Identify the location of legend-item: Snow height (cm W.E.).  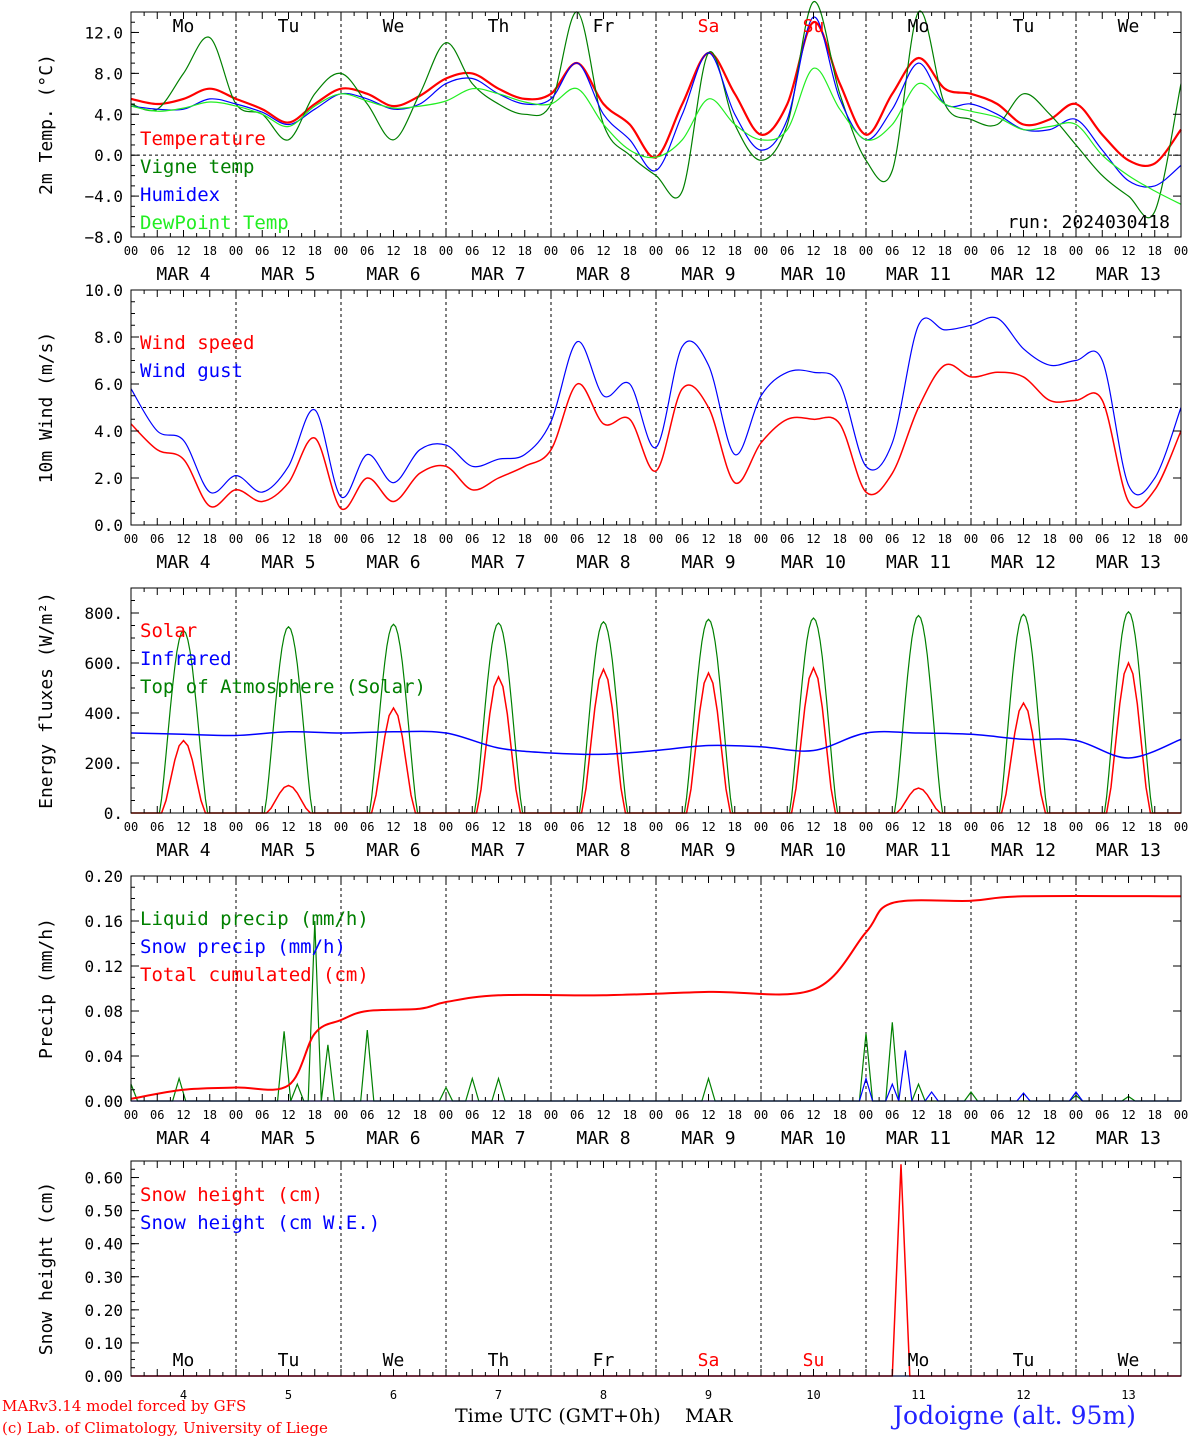
(260, 1223).